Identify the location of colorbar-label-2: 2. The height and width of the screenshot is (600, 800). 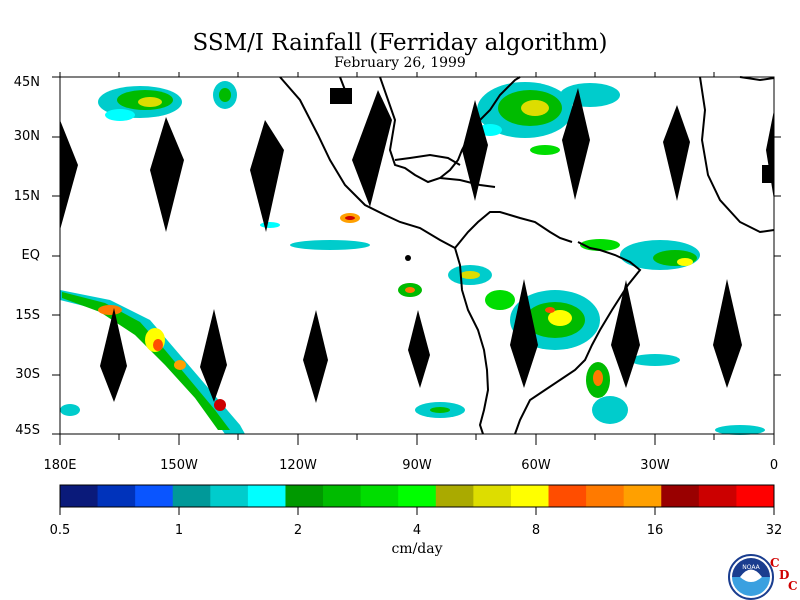
(298, 530).